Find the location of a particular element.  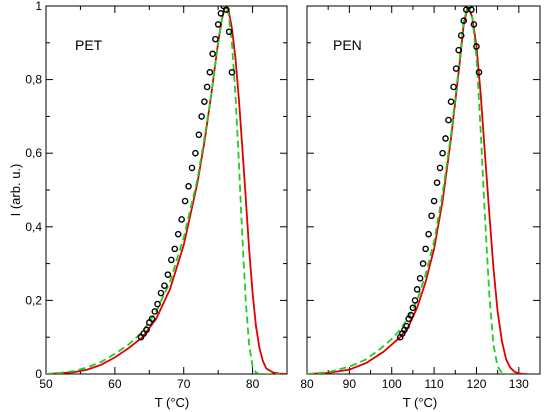

y-tick-label: 0,4 is located at coordinates (33, 227).